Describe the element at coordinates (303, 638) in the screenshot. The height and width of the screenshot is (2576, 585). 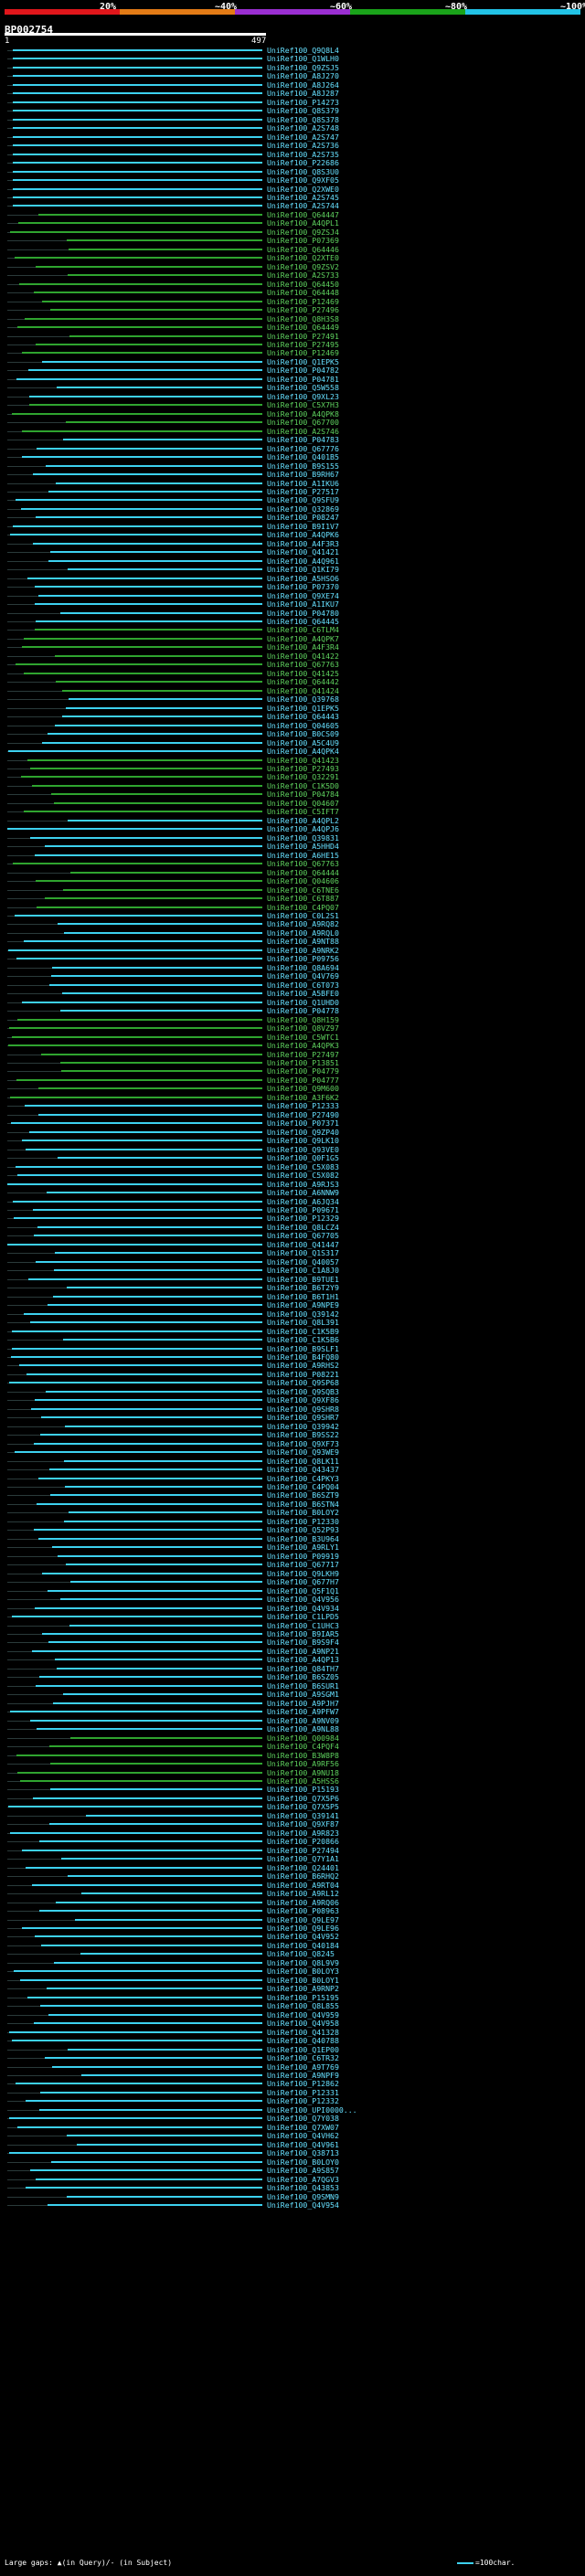
I see `hit-id-link: UniRef100_A4QPK7` at that location.